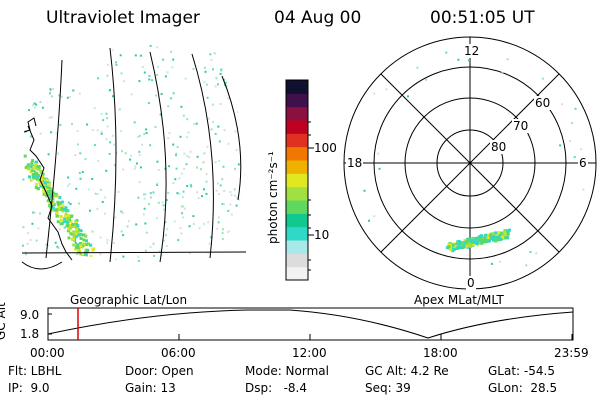 Image resolution: width=600 pixels, height=400 pixels. I want to click on dsp-info: Dsp: -8.4, so click(276, 388).